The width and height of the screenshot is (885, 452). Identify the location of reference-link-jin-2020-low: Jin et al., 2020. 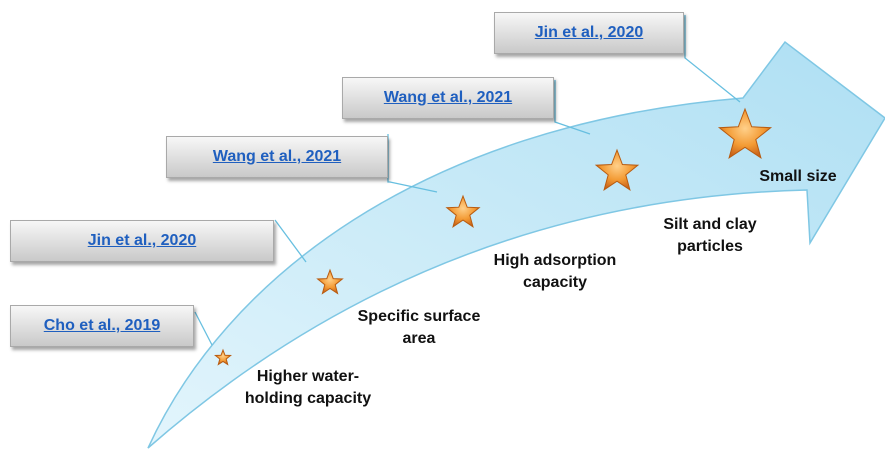
(142, 240).